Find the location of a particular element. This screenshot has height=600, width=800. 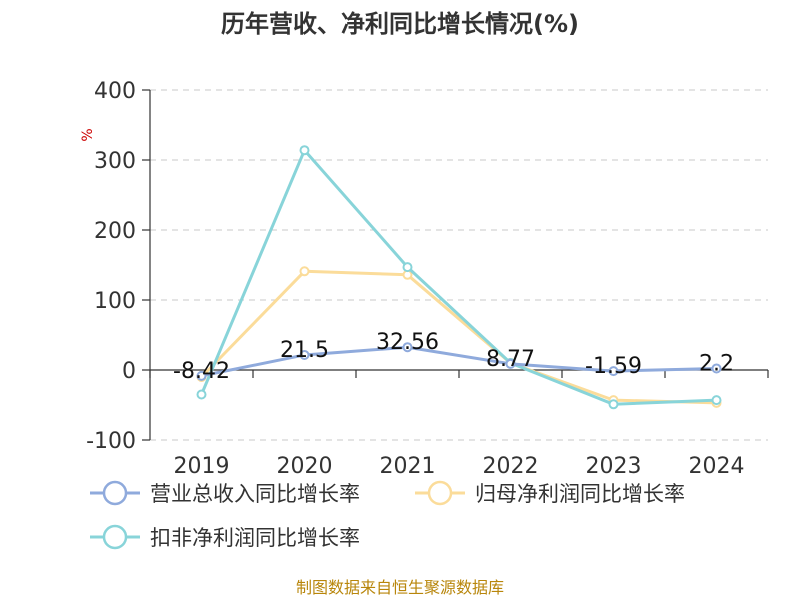

x-tick-label: 2022 is located at coordinates (511, 466).